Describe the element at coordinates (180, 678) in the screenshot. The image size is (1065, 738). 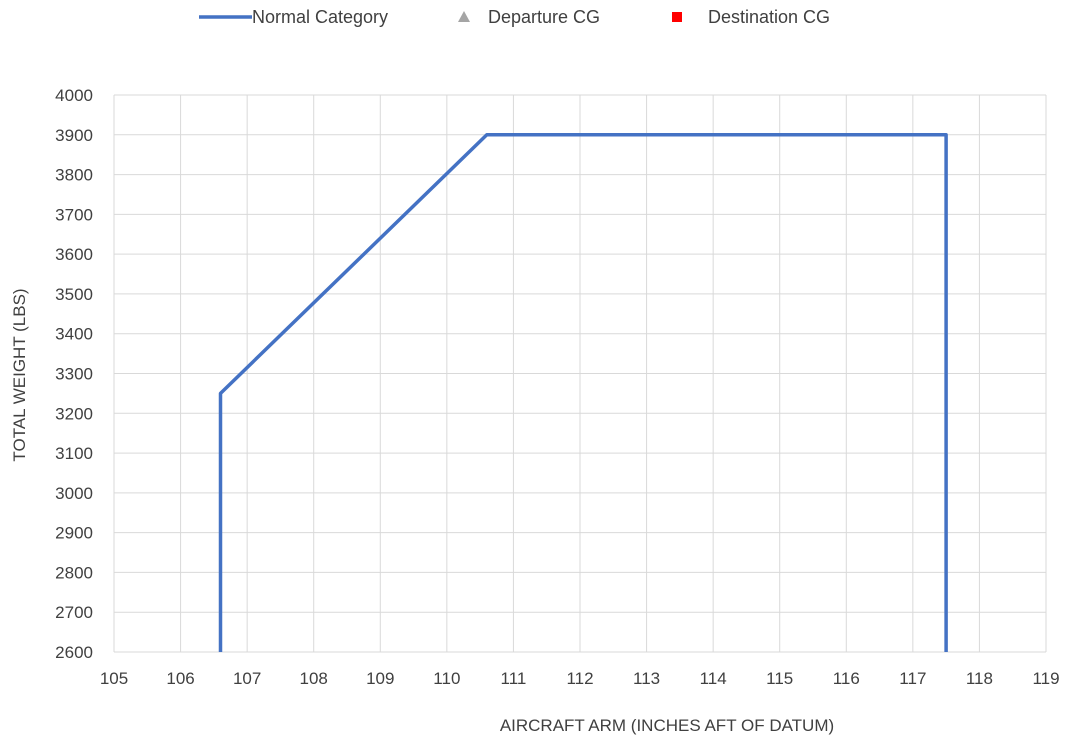
I see `x-tick-label: 106` at that location.